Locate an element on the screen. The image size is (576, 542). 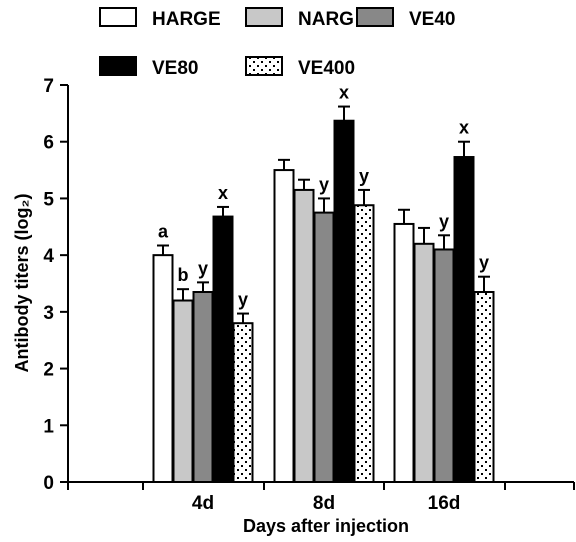
x-tick-label: 8d is located at coordinates (324, 503).